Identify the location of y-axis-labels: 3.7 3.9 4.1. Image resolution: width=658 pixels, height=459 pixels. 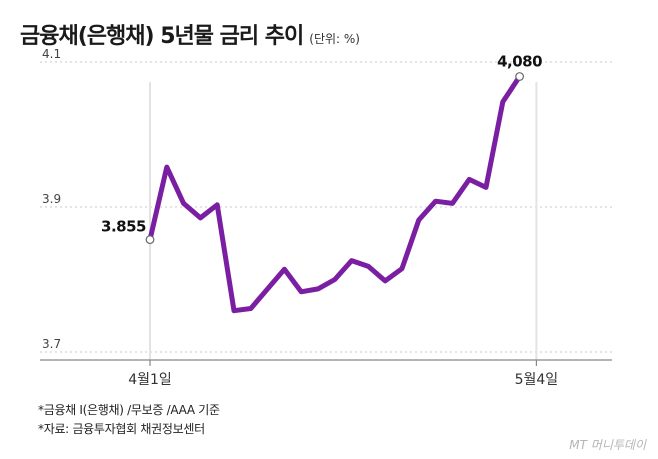
(51, 199).